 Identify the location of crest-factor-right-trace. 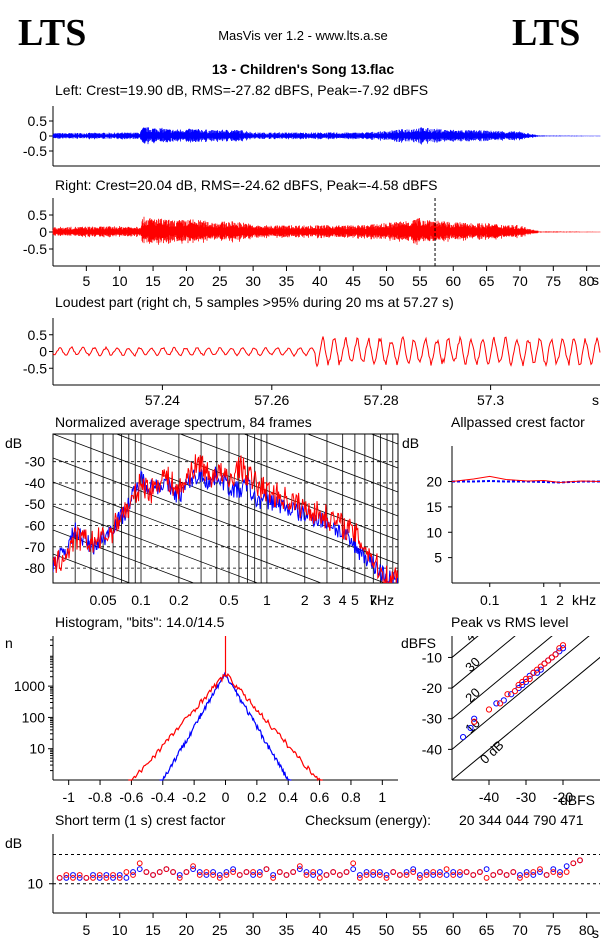
(526, 479).